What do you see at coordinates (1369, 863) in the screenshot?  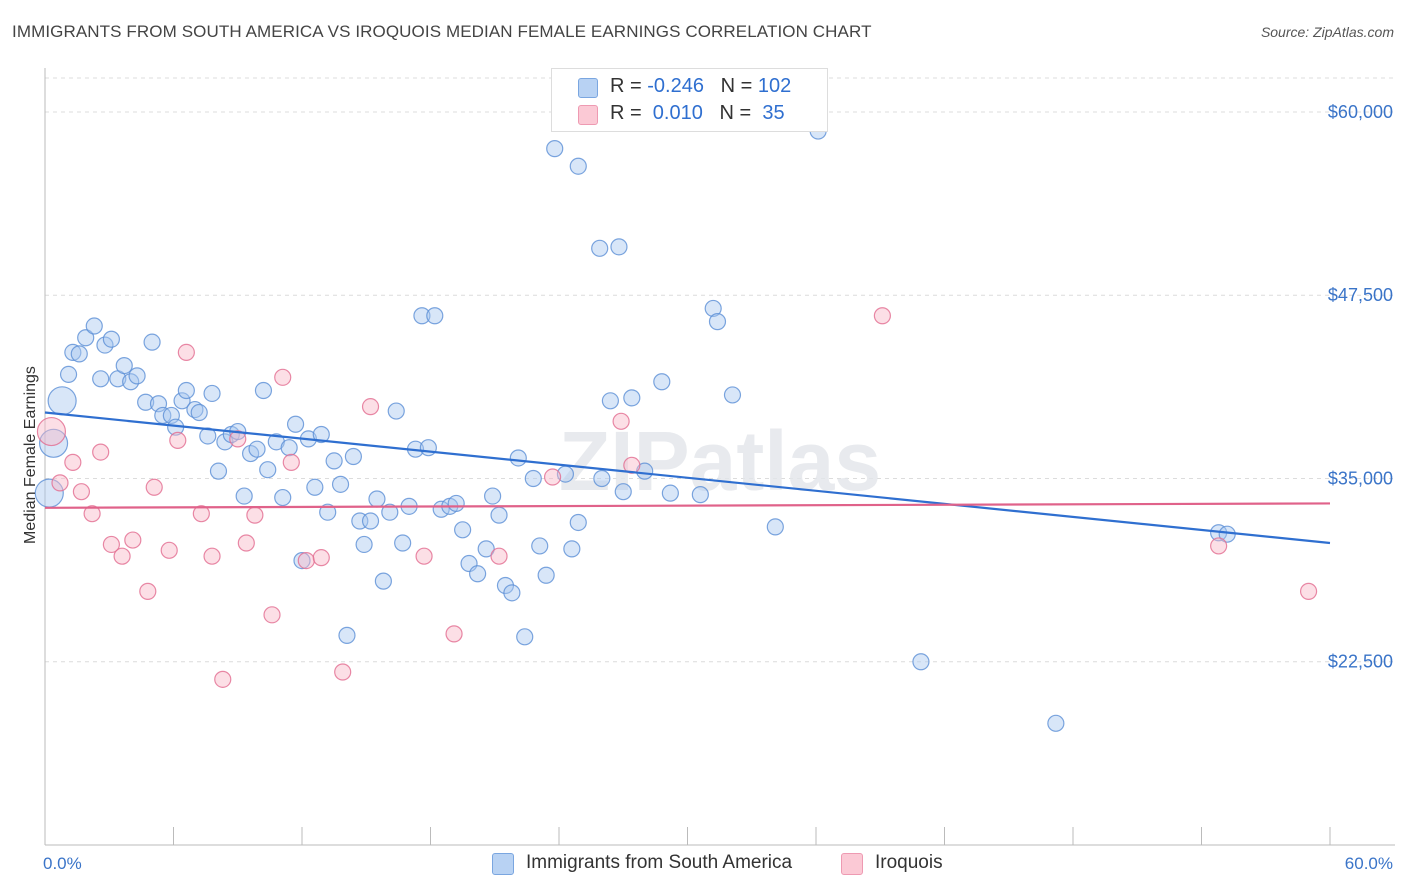 I see `x-tick-label-max: 60.0%` at bounding box center [1369, 863].